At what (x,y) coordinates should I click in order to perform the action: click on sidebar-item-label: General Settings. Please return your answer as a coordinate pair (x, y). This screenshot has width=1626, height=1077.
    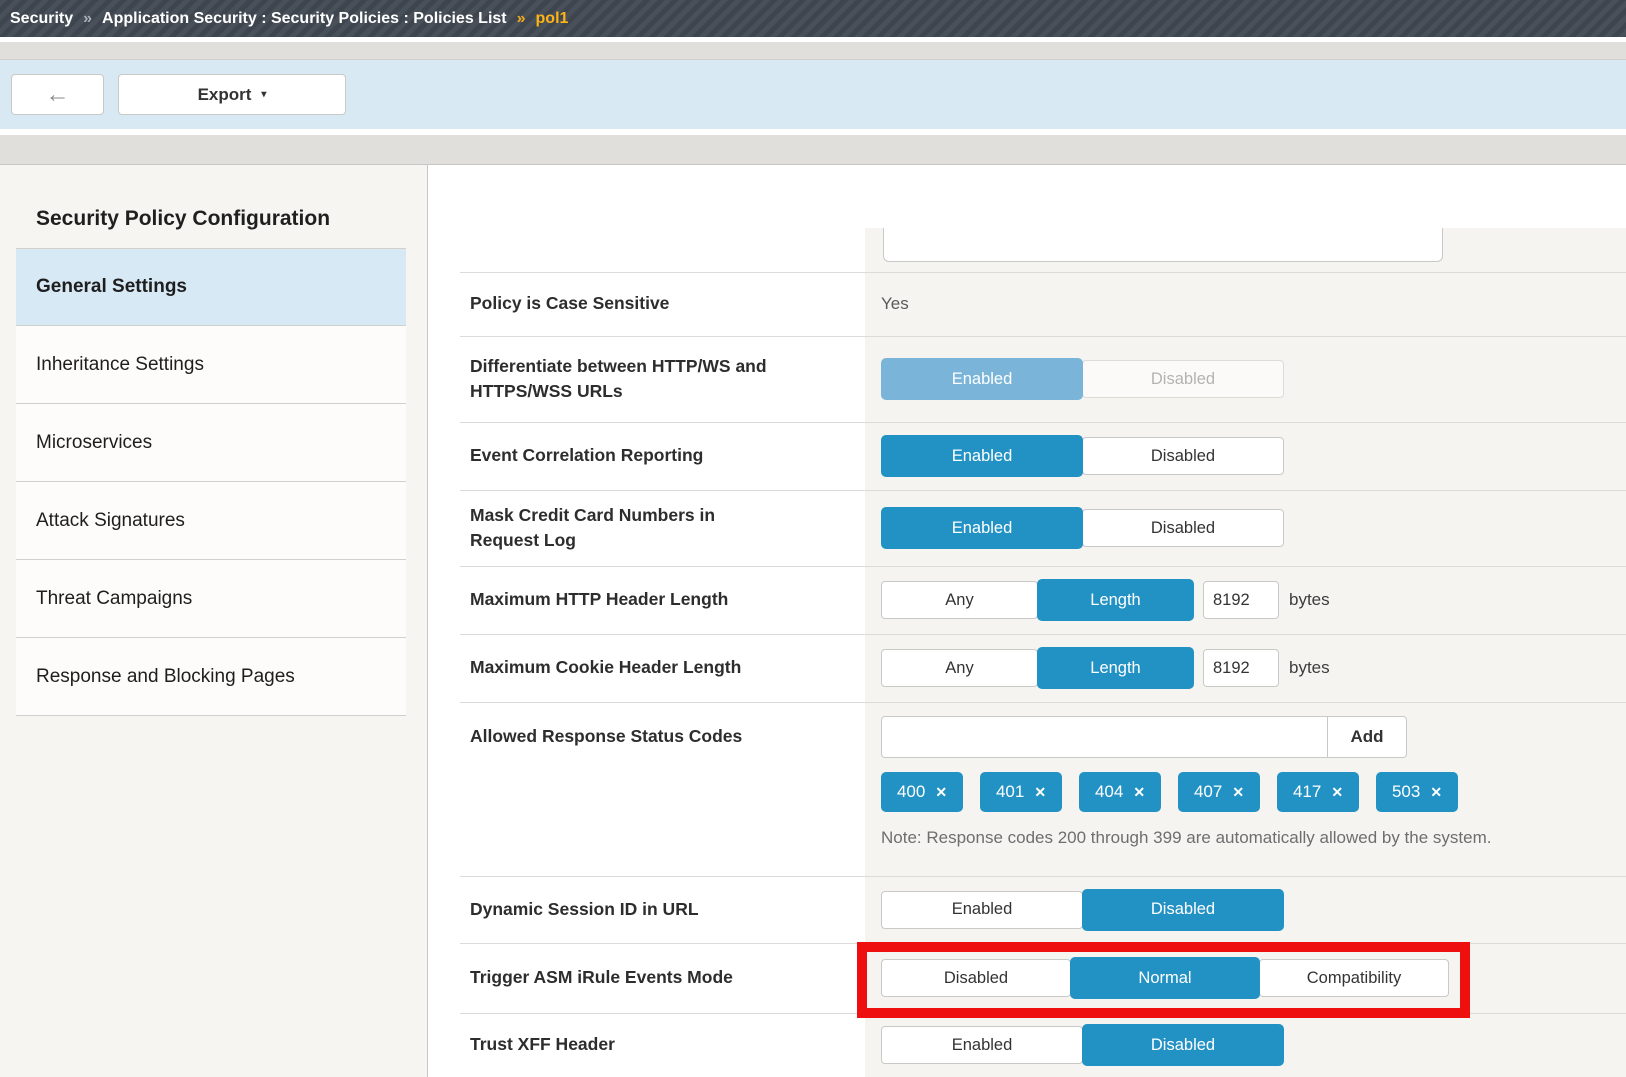
    Looking at the image, I should click on (111, 286).